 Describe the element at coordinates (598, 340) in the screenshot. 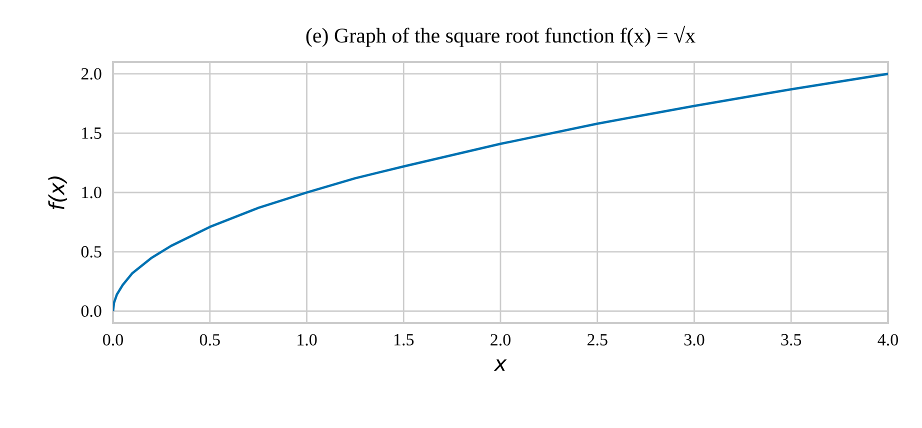

I see `x-tick-label: 2.5` at that location.